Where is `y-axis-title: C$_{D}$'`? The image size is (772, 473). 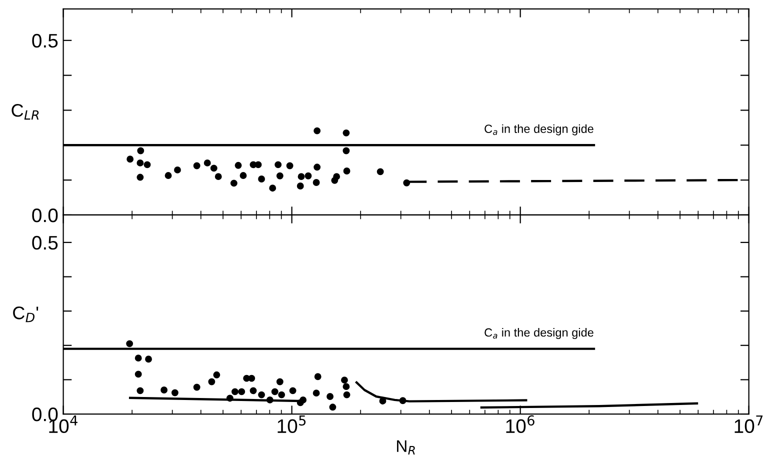
y-axis-title: C$_{D}$' is located at coordinates (25, 314).